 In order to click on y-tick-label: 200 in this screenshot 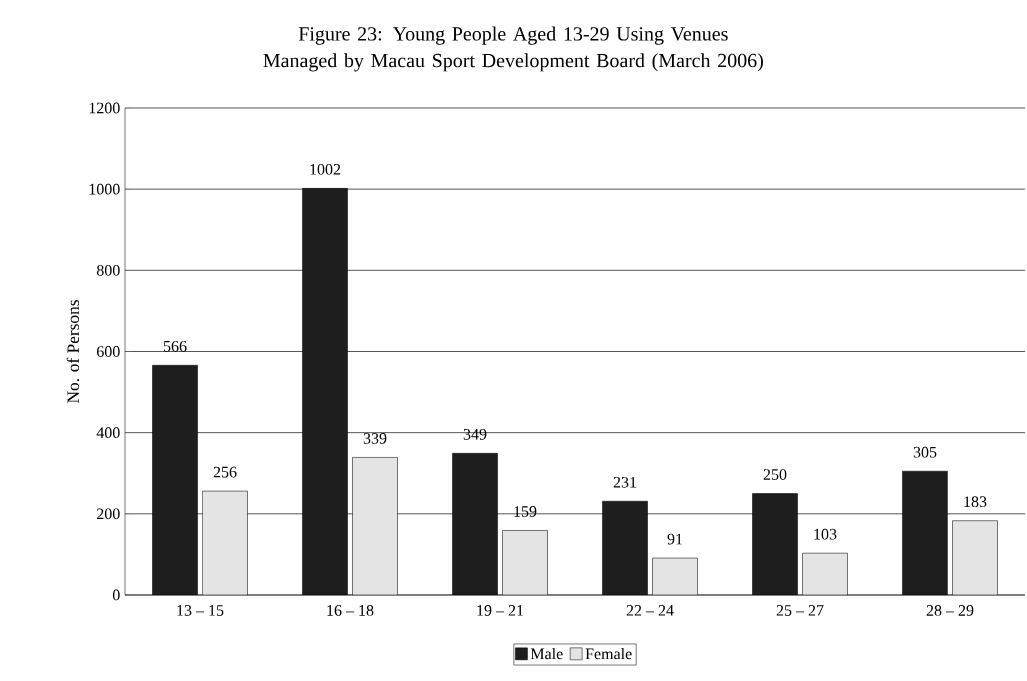, I will do `click(108, 514)`.